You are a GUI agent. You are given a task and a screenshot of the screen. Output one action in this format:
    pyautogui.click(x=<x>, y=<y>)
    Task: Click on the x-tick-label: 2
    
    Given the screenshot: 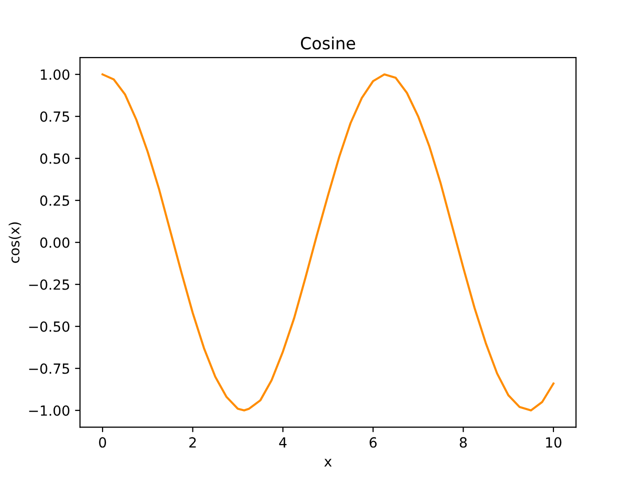 What is the action you would take?
    pyautogui.click(x=192, y=442)
    